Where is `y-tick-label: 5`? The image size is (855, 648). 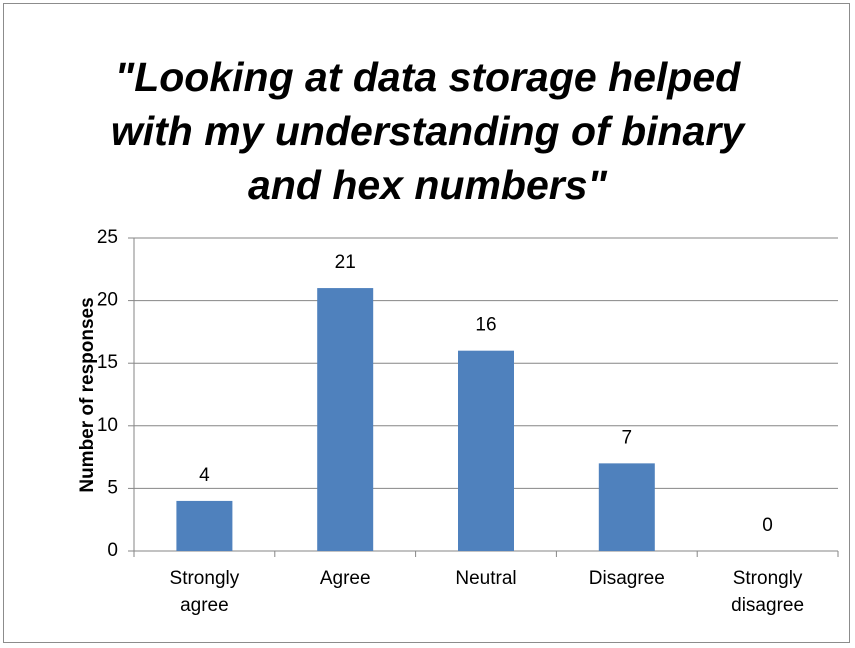 y-tick-label: 5 is located at coordinates (112, 487).